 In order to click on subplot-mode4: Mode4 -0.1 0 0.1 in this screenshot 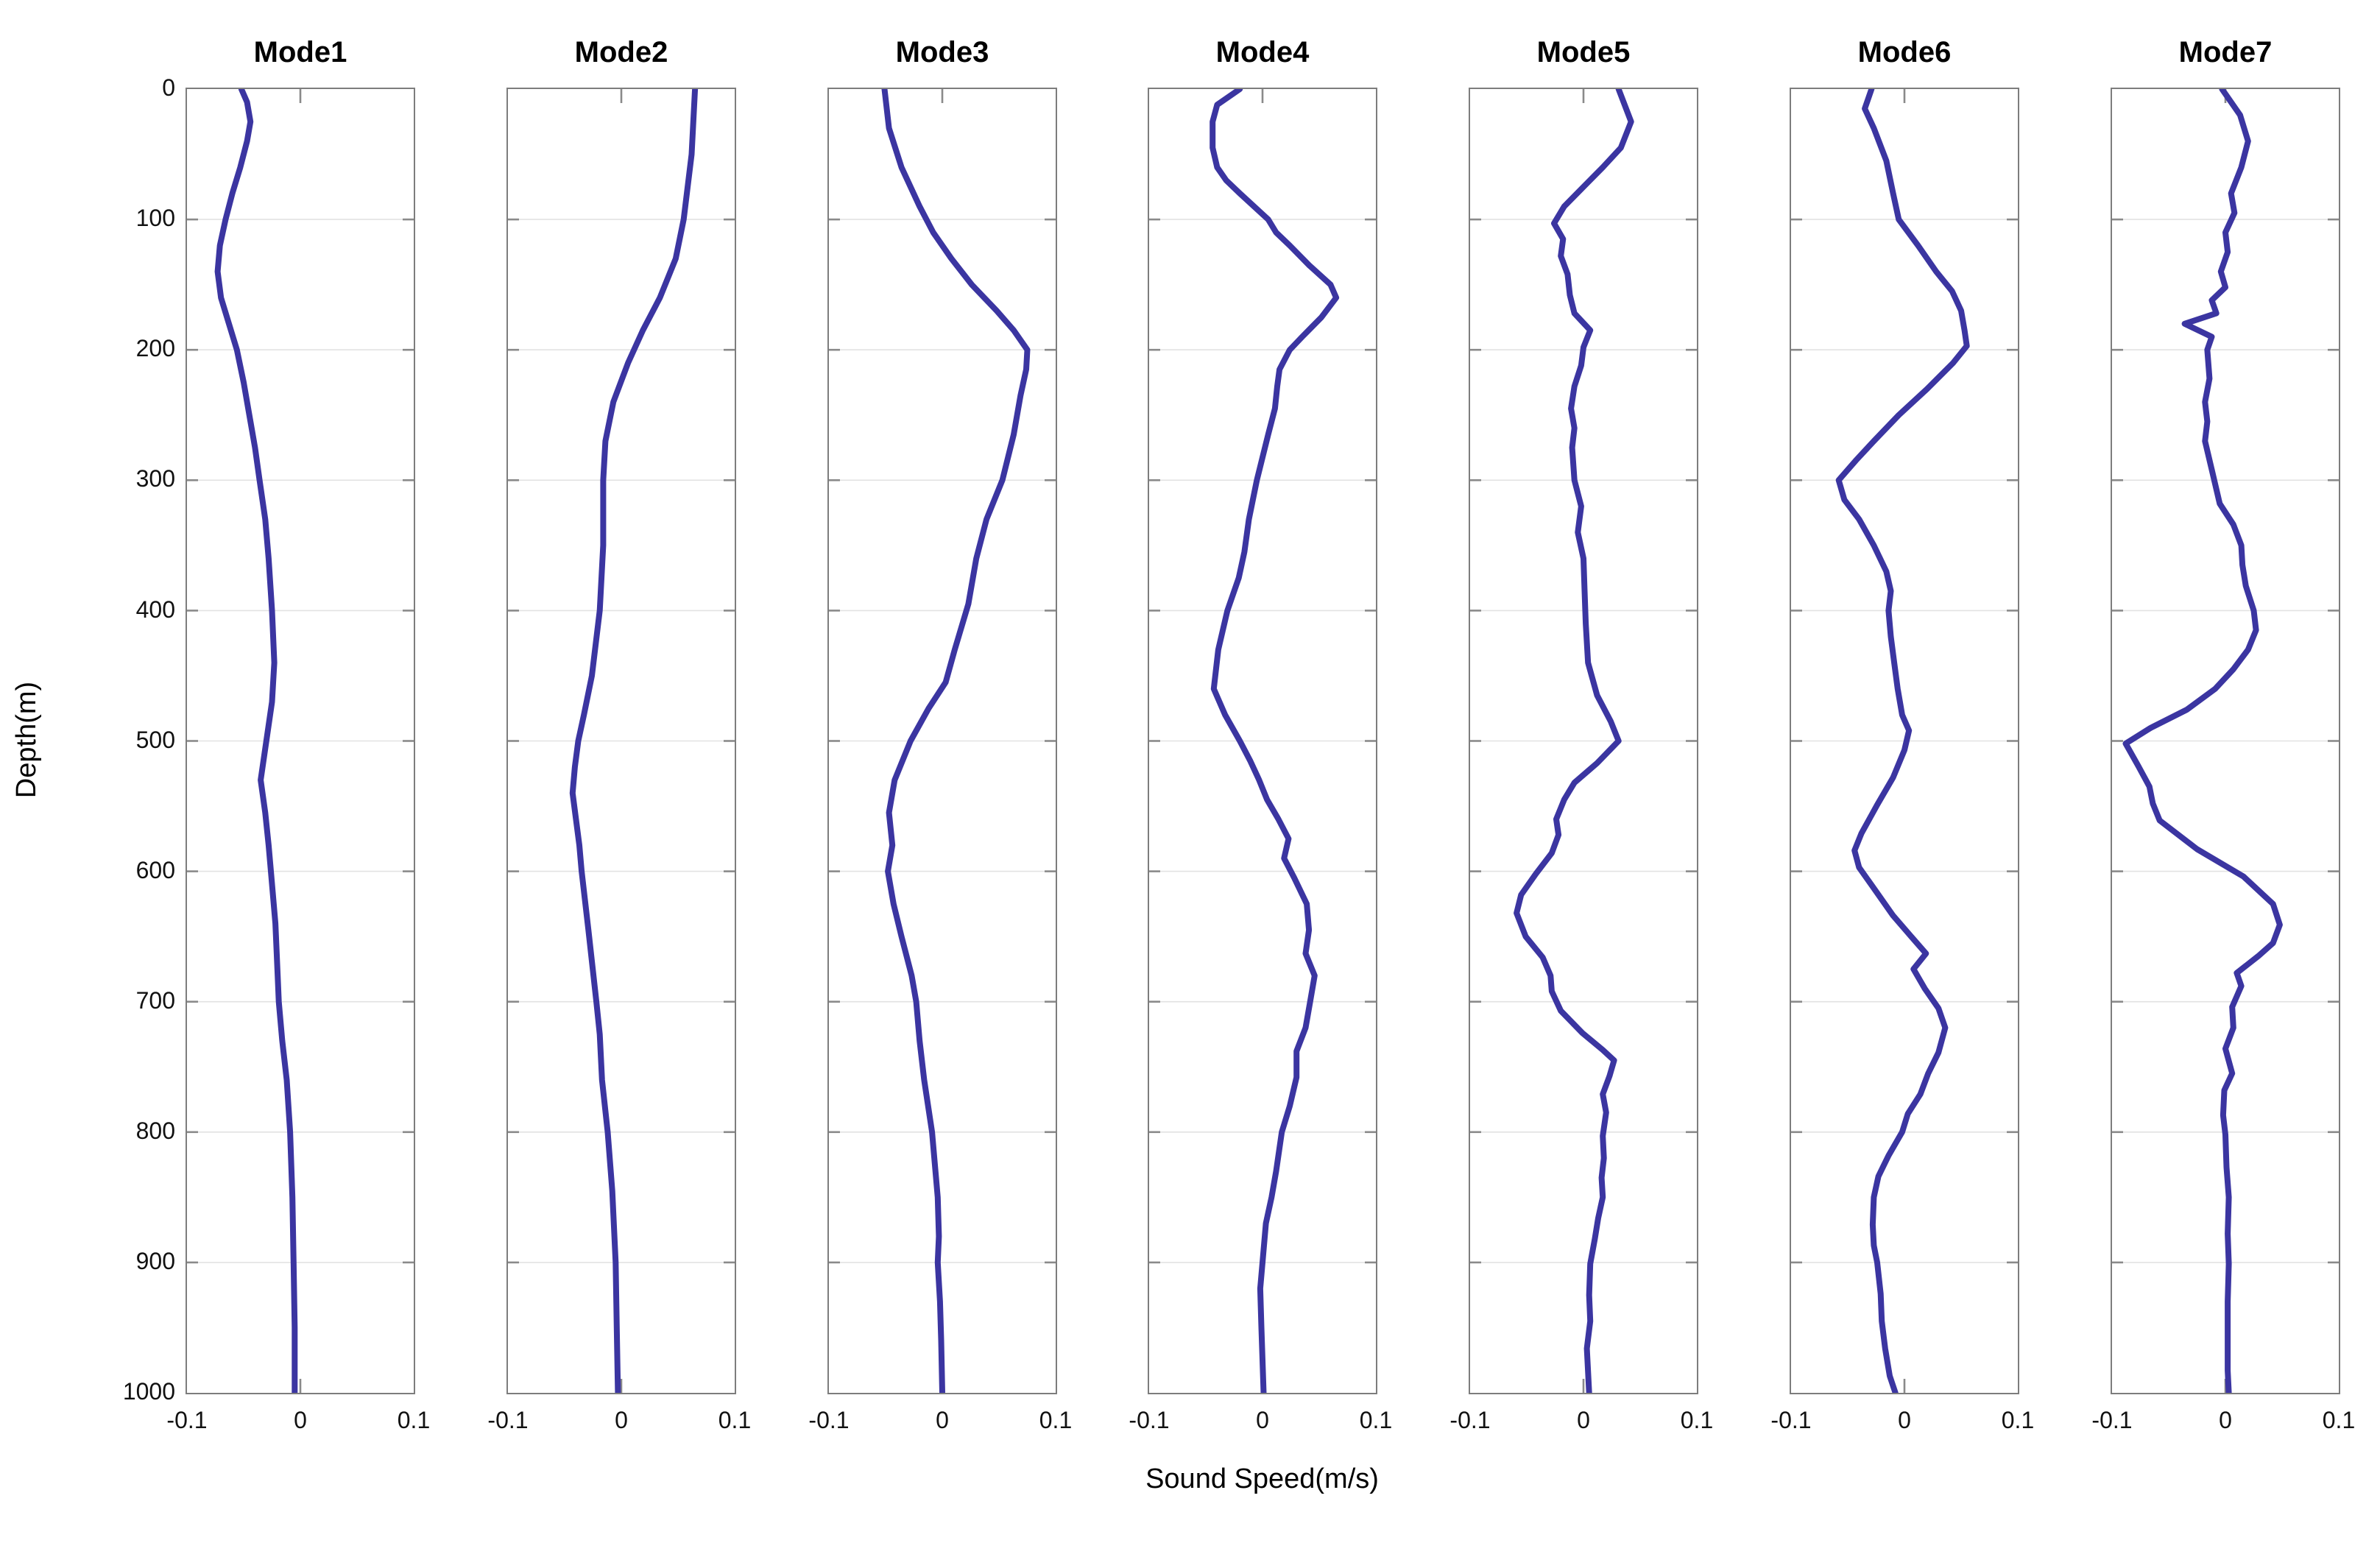, I will do `click(1260, 734)`.